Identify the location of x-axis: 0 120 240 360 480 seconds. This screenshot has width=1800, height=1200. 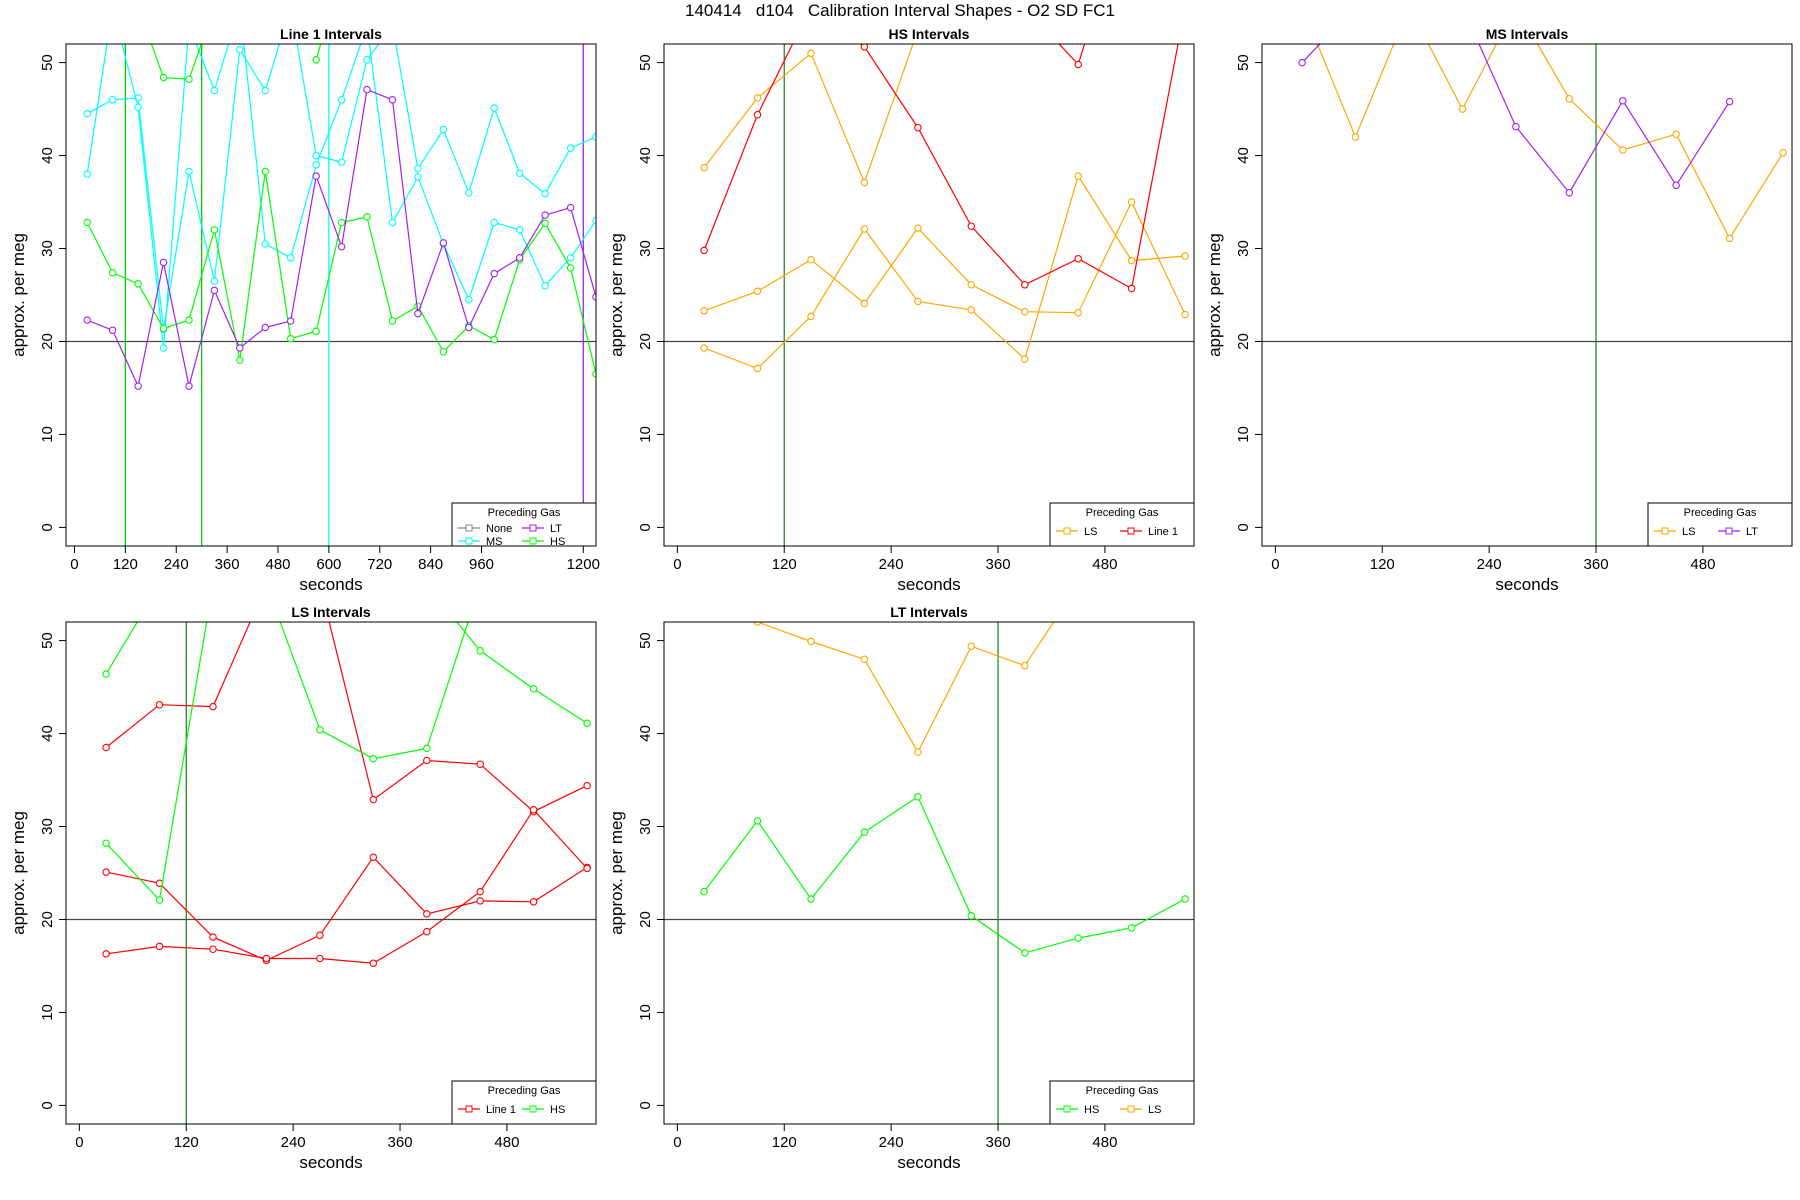
(1493, 569).